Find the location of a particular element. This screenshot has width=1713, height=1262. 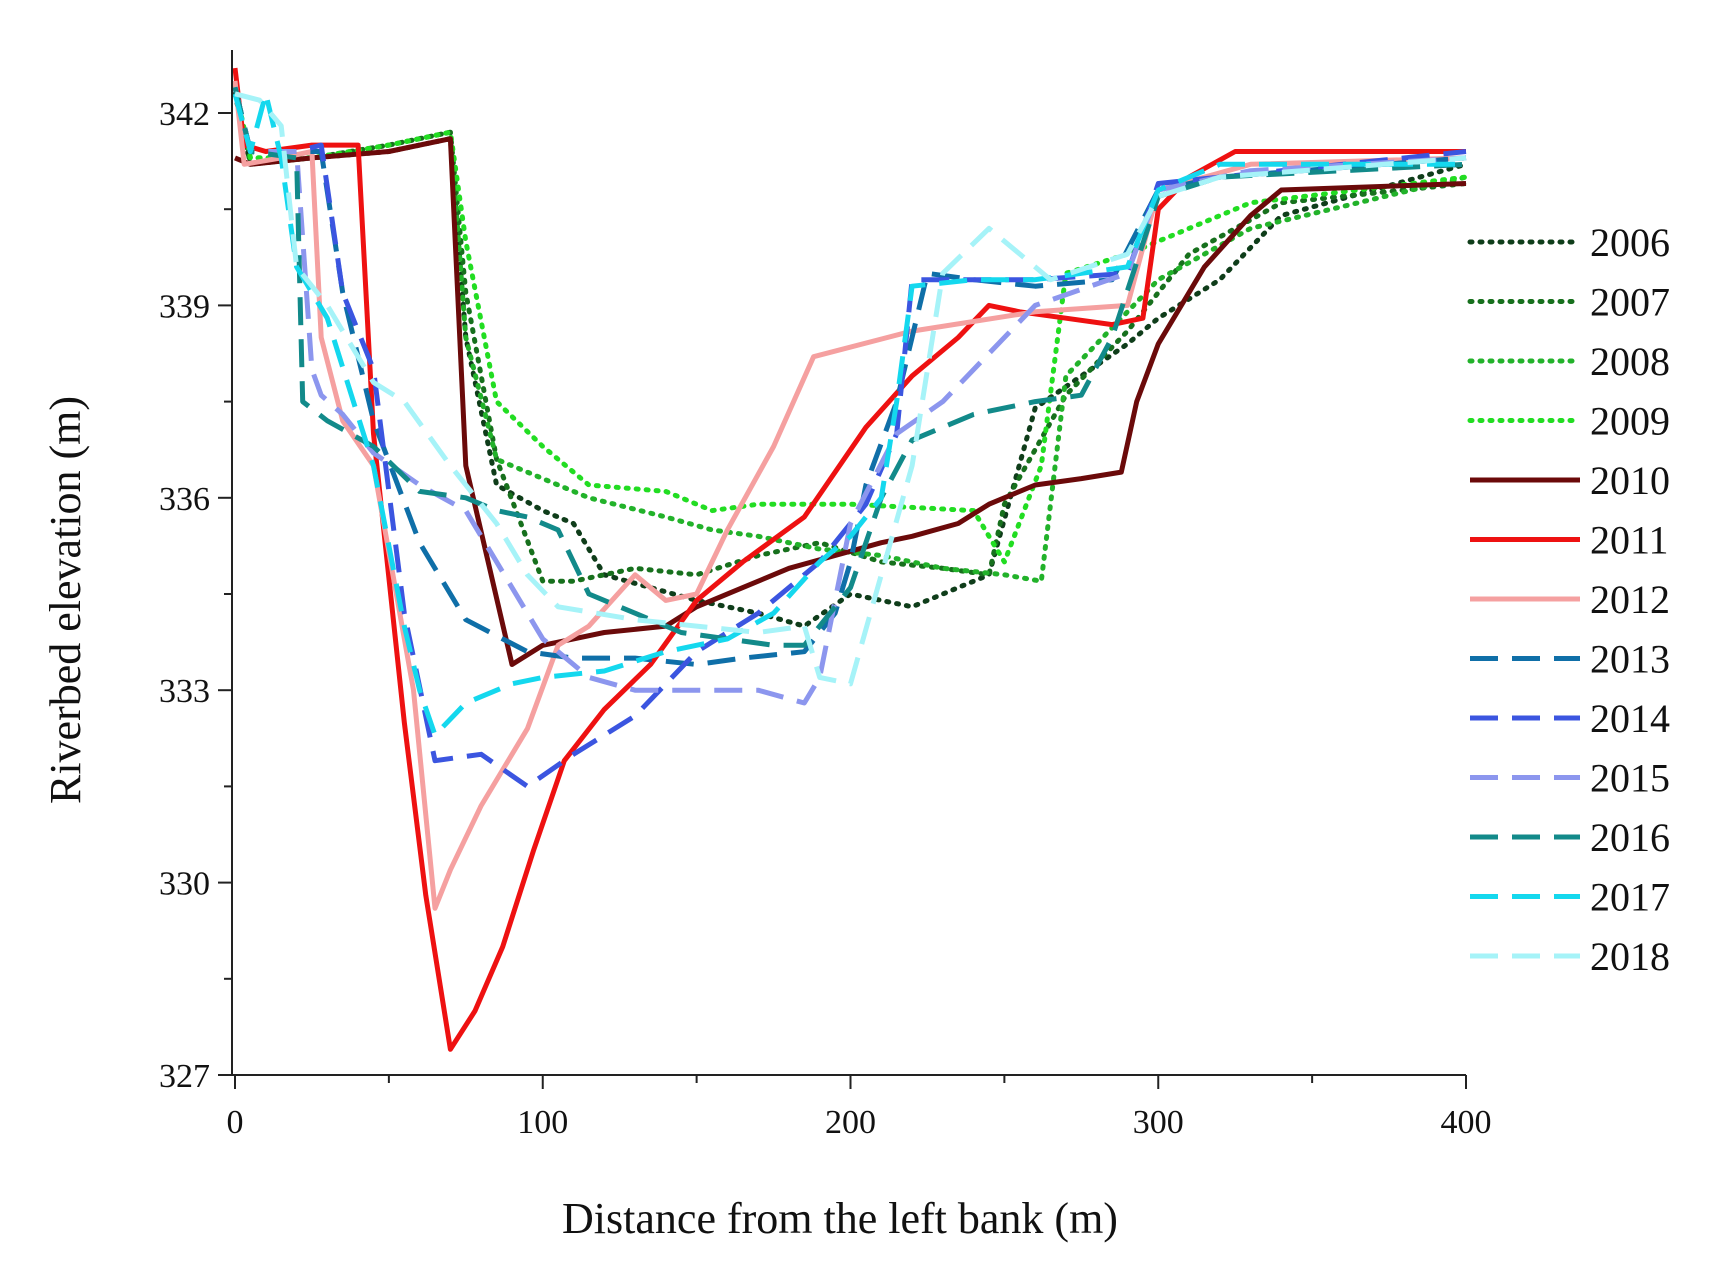

legend-label-2013: 2013 is located at coordinates (1630, 659).